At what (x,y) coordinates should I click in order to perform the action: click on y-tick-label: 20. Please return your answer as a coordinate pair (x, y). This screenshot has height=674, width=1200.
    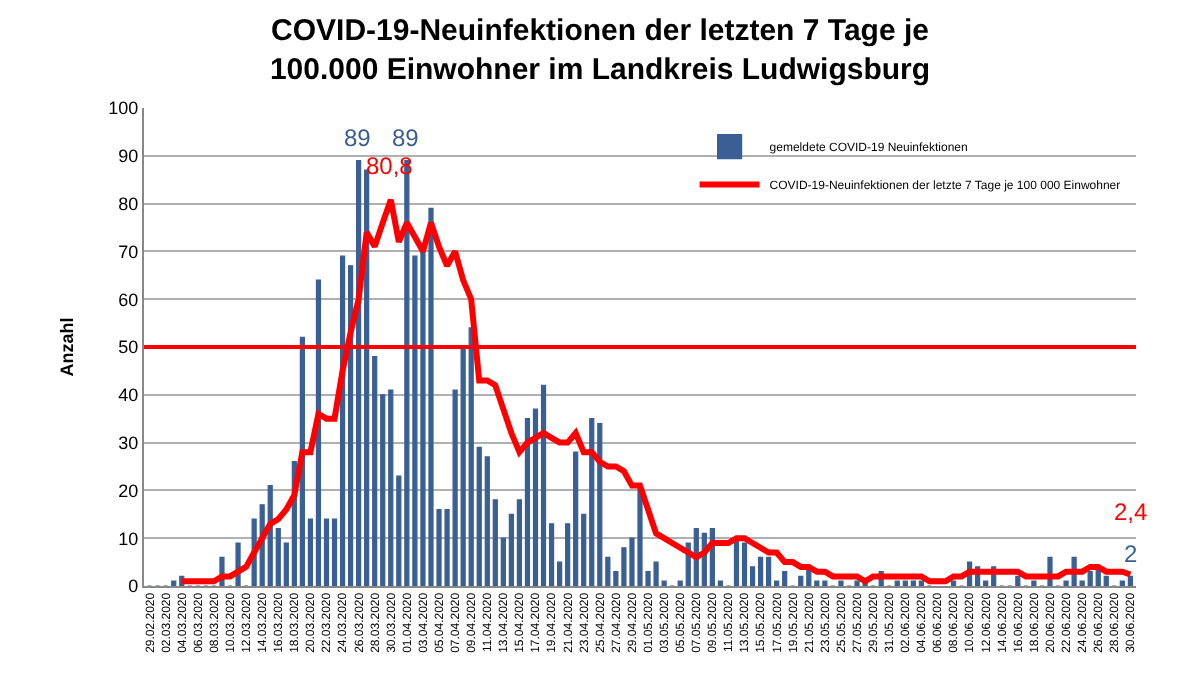
    Looking at the image, I should click on (128, 490).